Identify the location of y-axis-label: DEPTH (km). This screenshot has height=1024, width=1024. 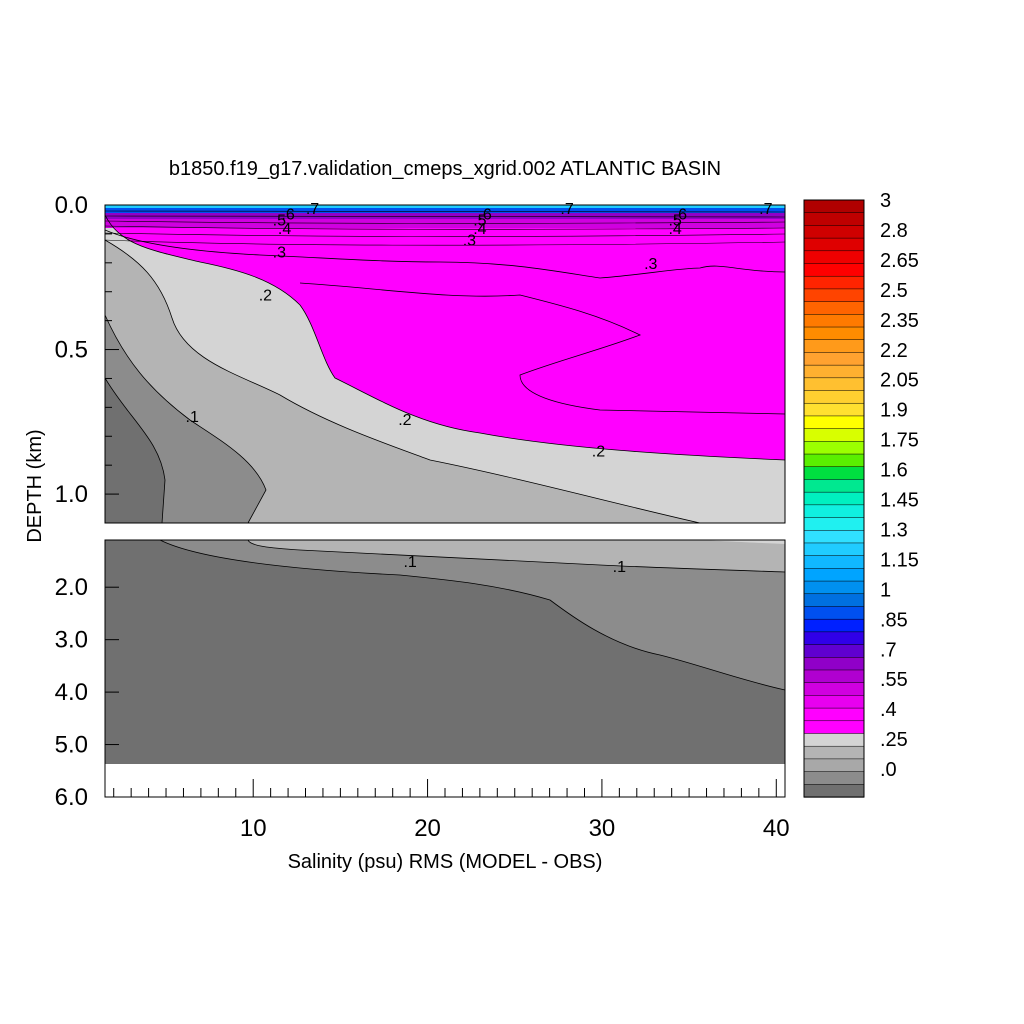
(35, 485).